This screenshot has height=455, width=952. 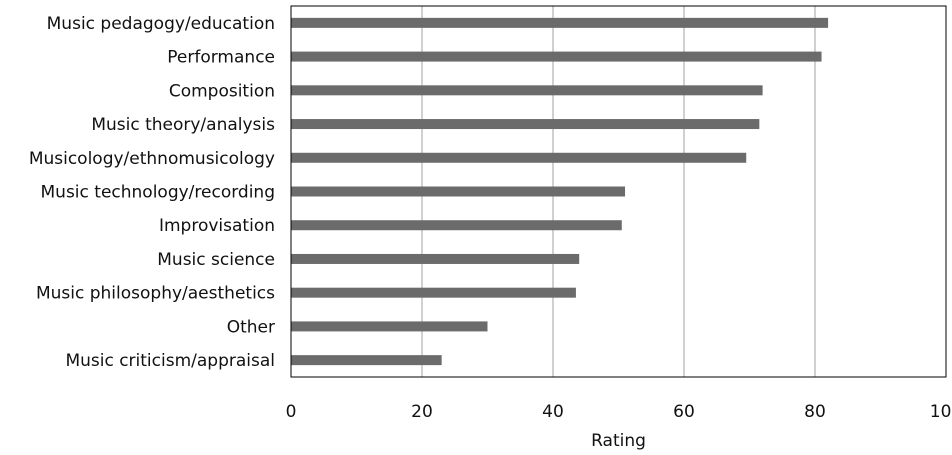 I want to click on category-label: Music criticism/appraisal, so click(x=170, y=361).